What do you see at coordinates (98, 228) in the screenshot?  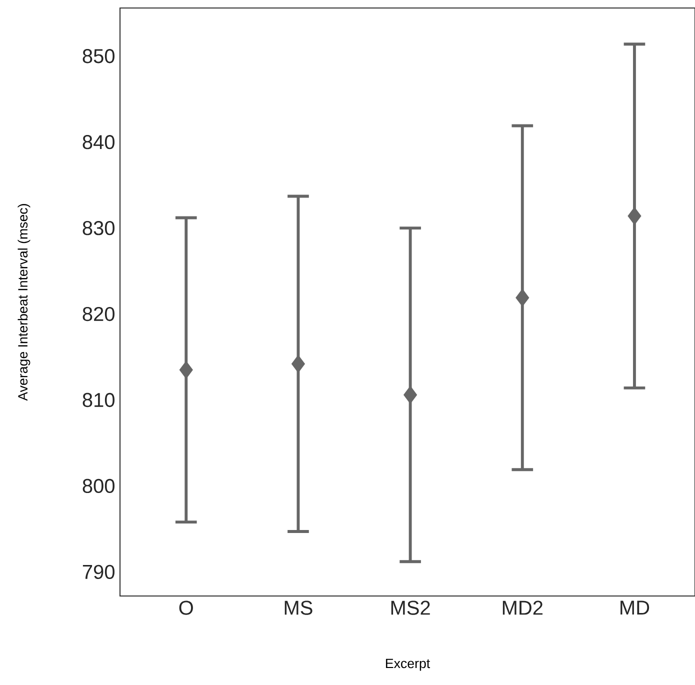 I see `y-tick-label: 830` at bounding box center [98, 228].